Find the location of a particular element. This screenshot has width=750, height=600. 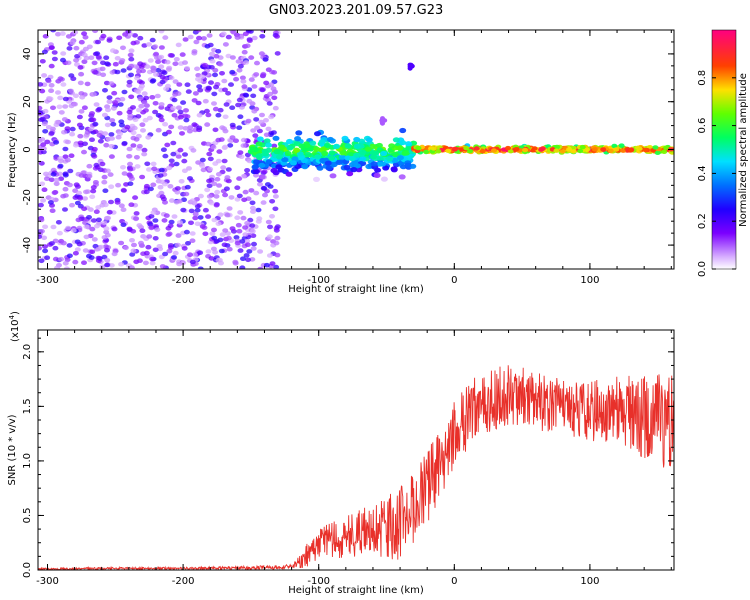

spectrogram-x-axis-label: Height of straight line (km) is located at coordinates (356, 289).